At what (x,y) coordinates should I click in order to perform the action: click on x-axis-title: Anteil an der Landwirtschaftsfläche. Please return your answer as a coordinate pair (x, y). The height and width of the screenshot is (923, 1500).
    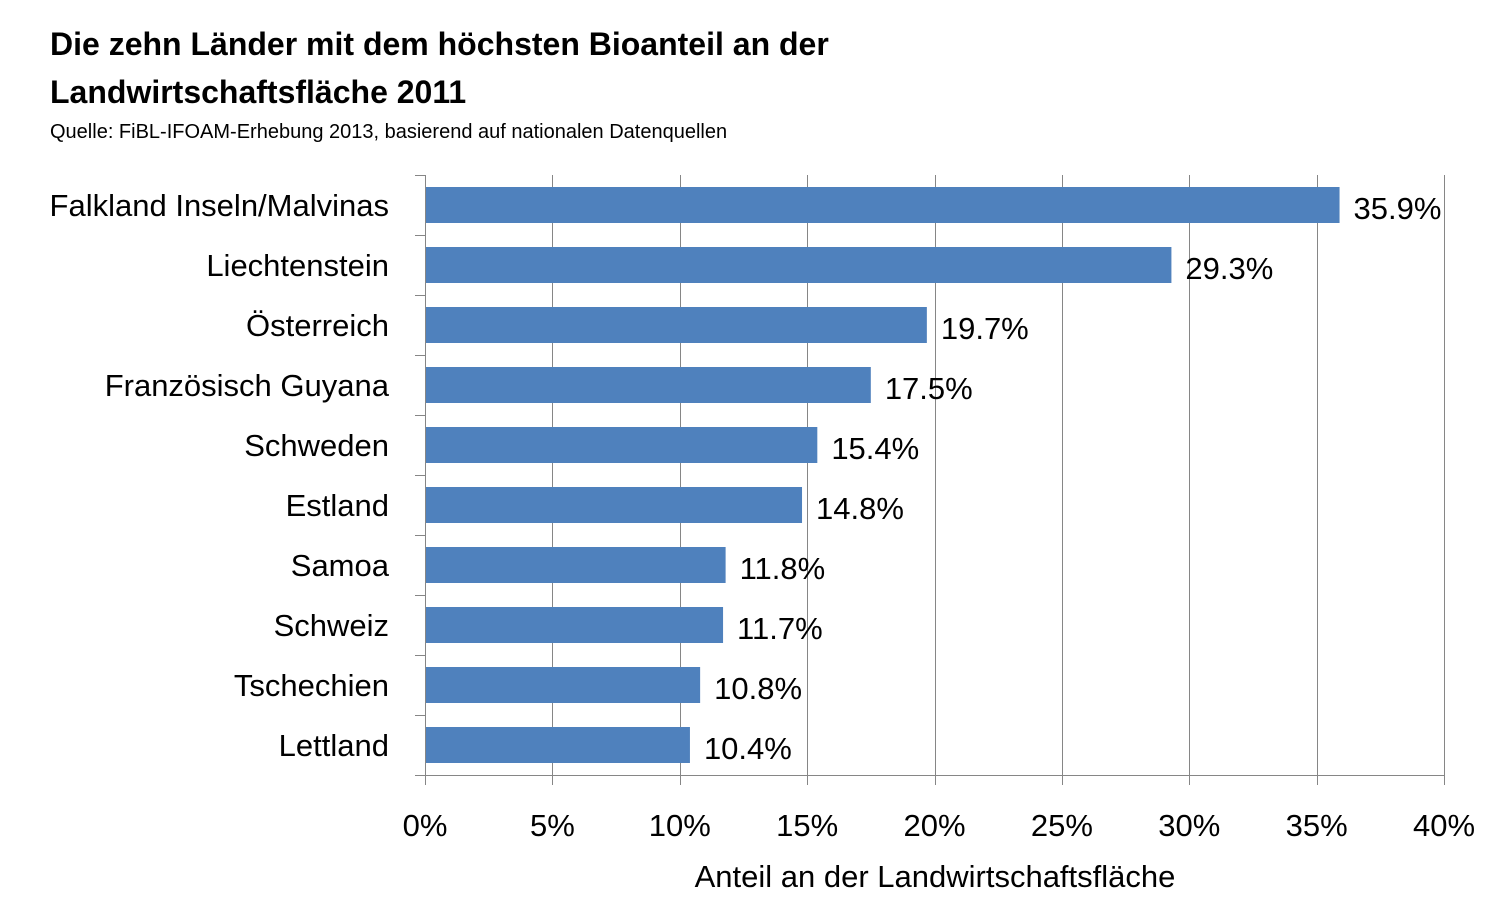
    Looking at the image, I should click on (935, 876).